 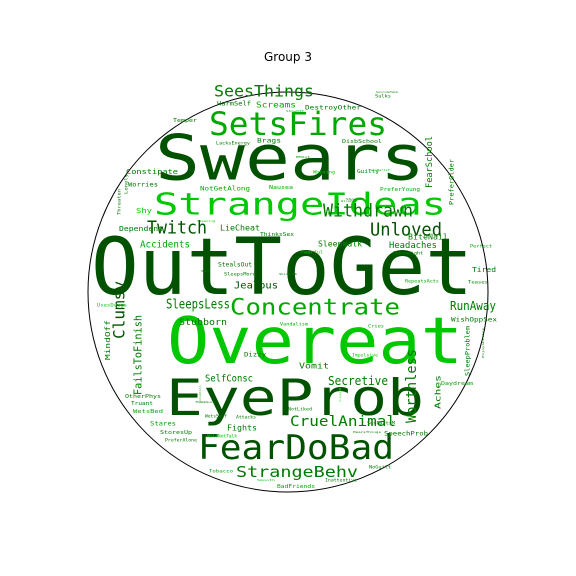 What do you see at coordinates (256, 286) in the screenshot?
I see `word-jealous: Jealous` at bounding box center [256, 286].